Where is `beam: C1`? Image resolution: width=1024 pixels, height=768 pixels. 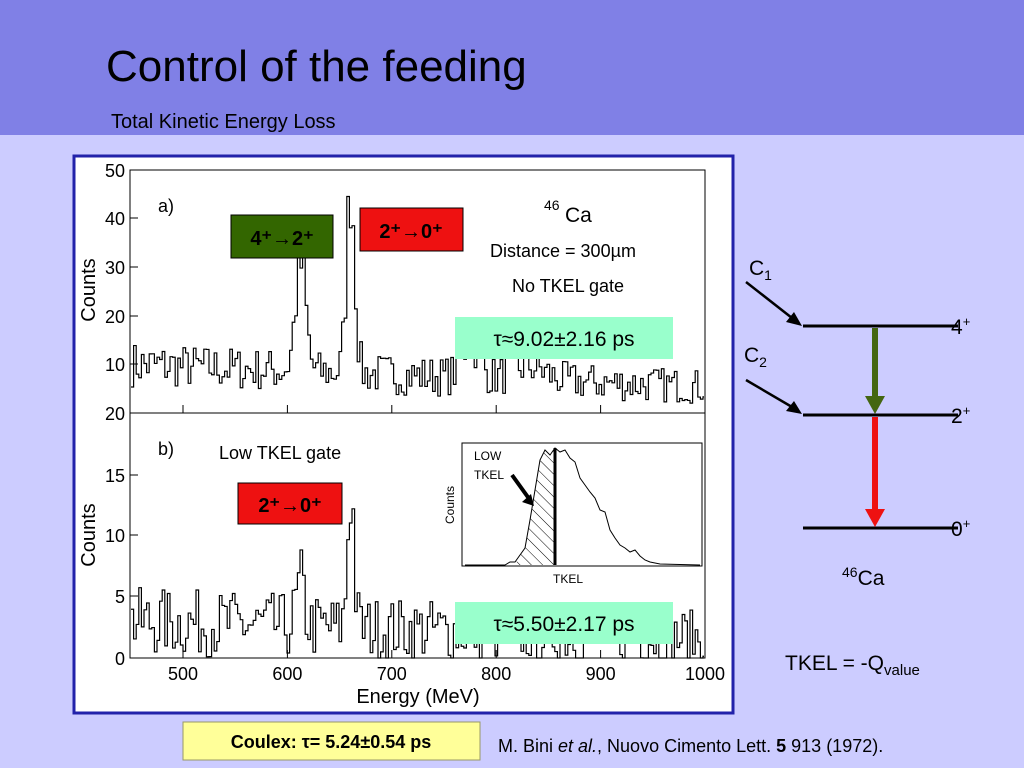 beam: C1 is located at coordinates (760, 270).